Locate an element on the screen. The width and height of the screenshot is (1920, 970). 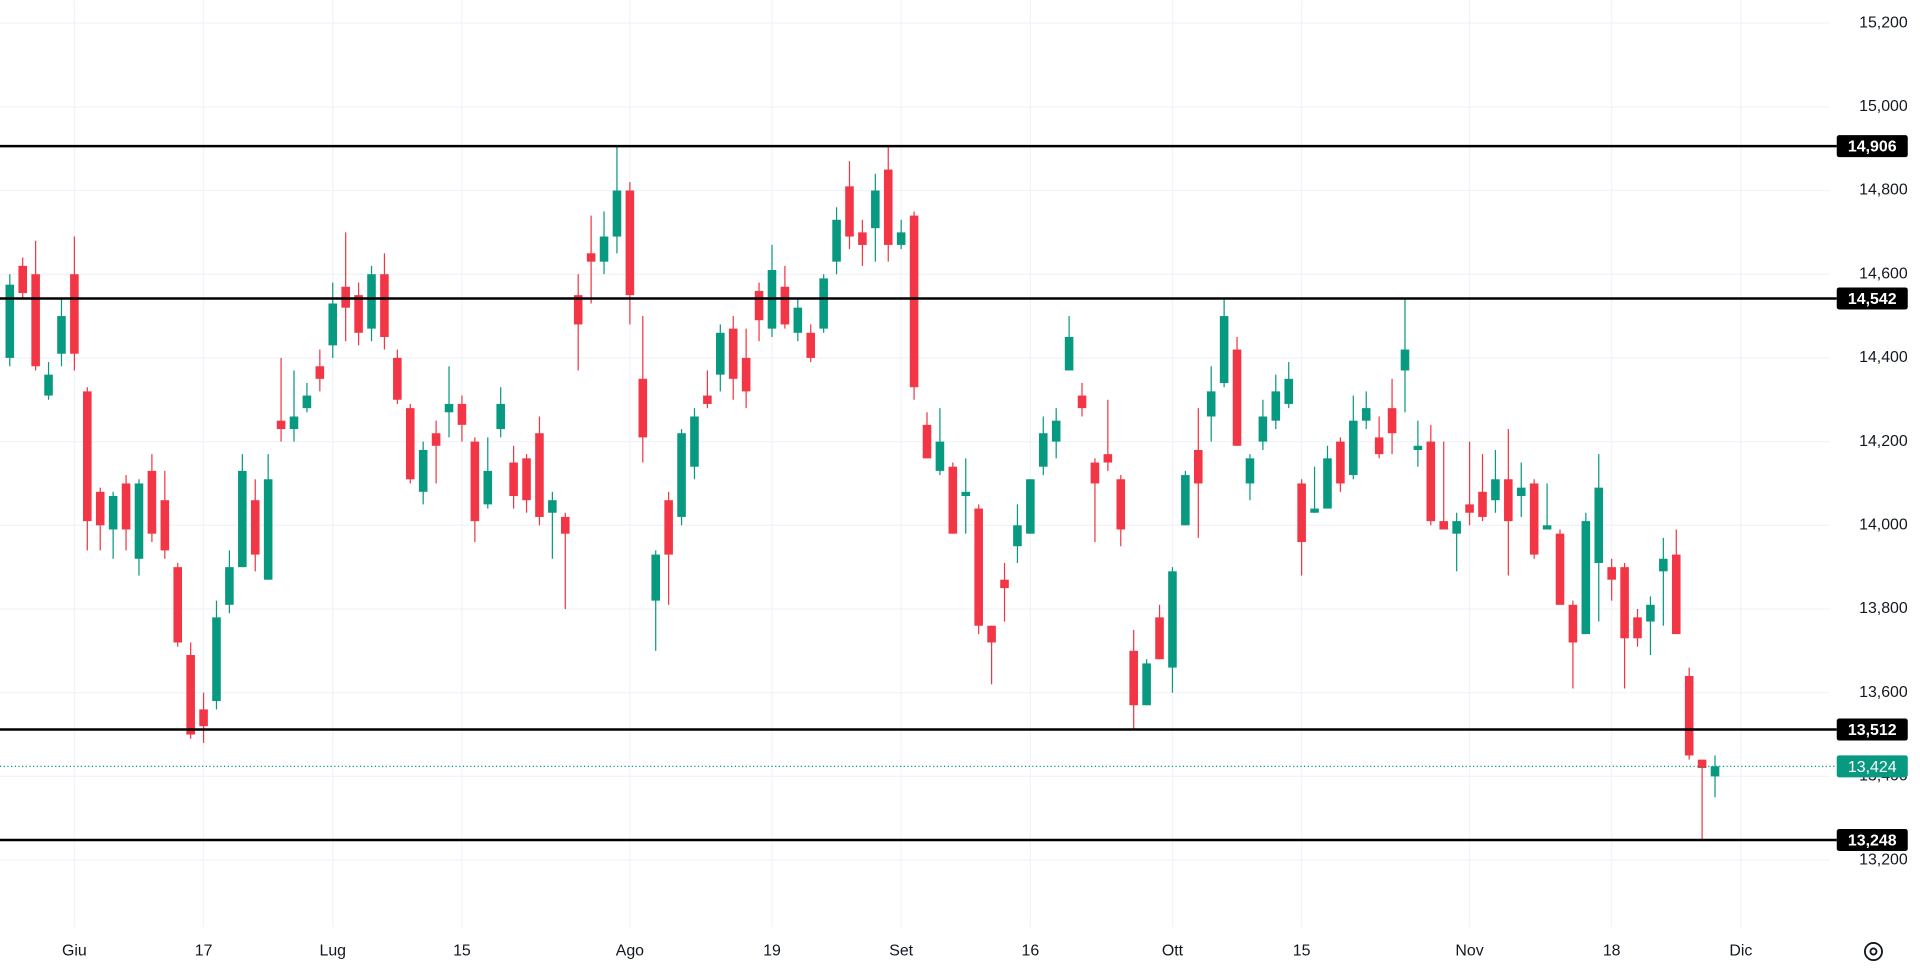
y-tick-label: 15,200 is located at coordinates (1883, 22).